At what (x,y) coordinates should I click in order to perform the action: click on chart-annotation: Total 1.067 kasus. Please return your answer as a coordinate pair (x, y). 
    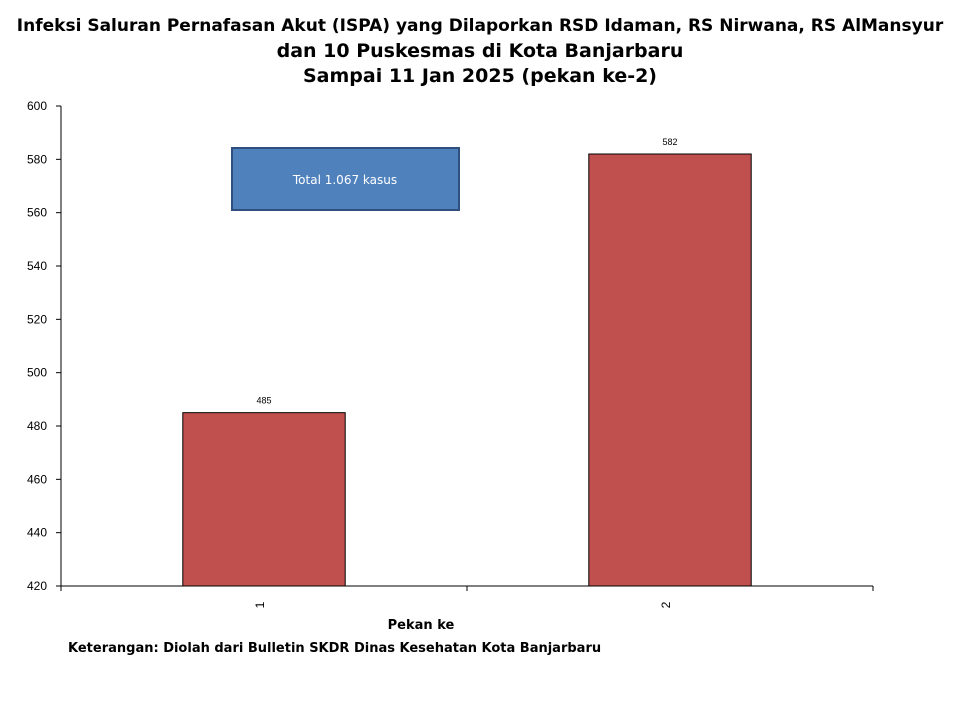
    Looking at the image, I should click on (345, 179).